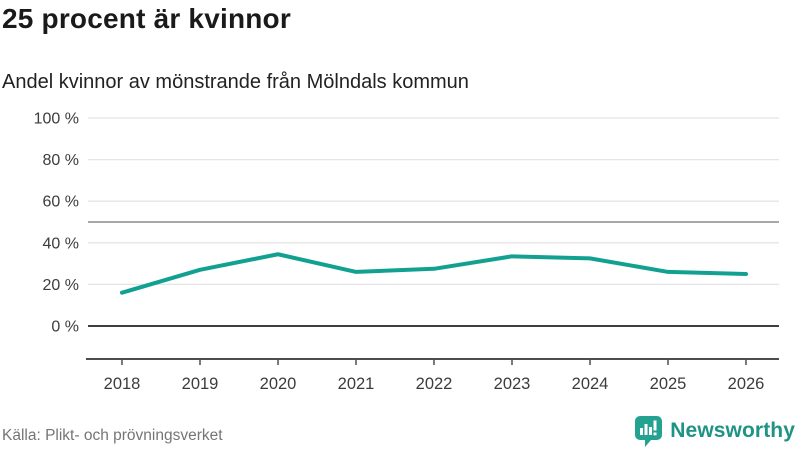 This screenshot has width=800, height=450. I want to click on y-tick-label: 20 %, so click(61, 285).